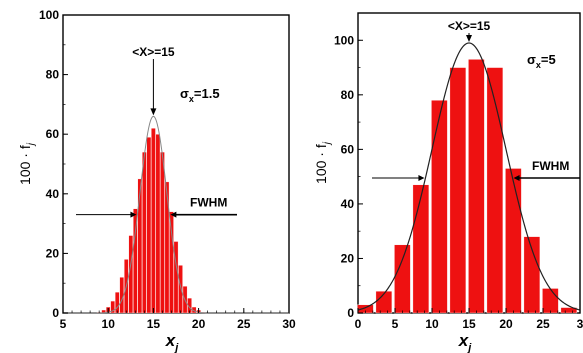 Image resolution: width=583 pixels, height=353 pixels. I want to click on x-tick-label: 3, so click(580, 324).